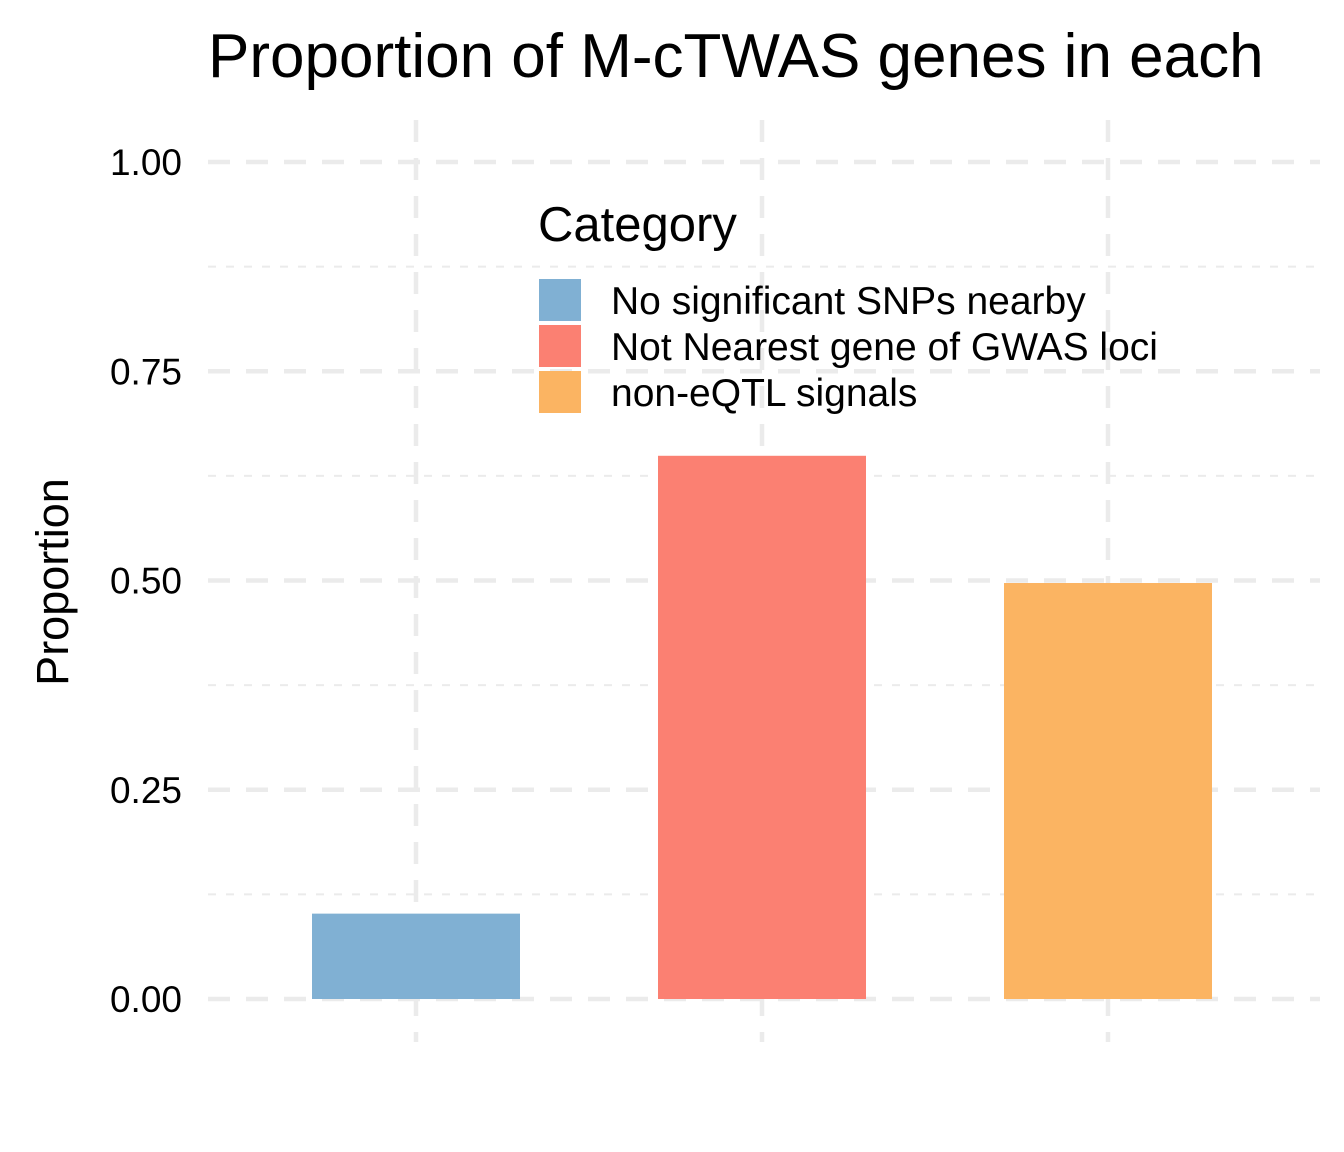 The height and width of the screenshot is (1152, 1344). Describe the element at coordinates (146, 790) in the screenshot. I see `y-tick-label: 0.25` at that location.